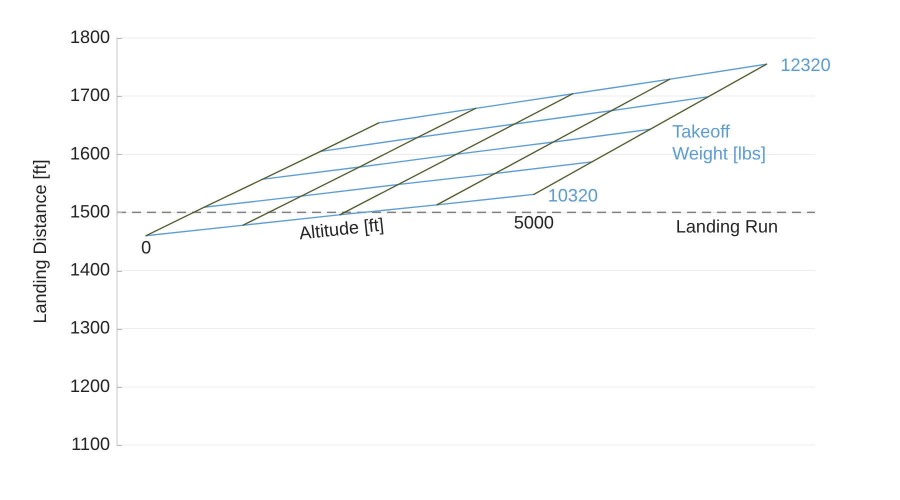 Image resolution: width=900 pixels, height=500 pixels. Describe the element at coordinates (90, 36) in the screenshot. I see `y-tick-label: 1800` at that location.